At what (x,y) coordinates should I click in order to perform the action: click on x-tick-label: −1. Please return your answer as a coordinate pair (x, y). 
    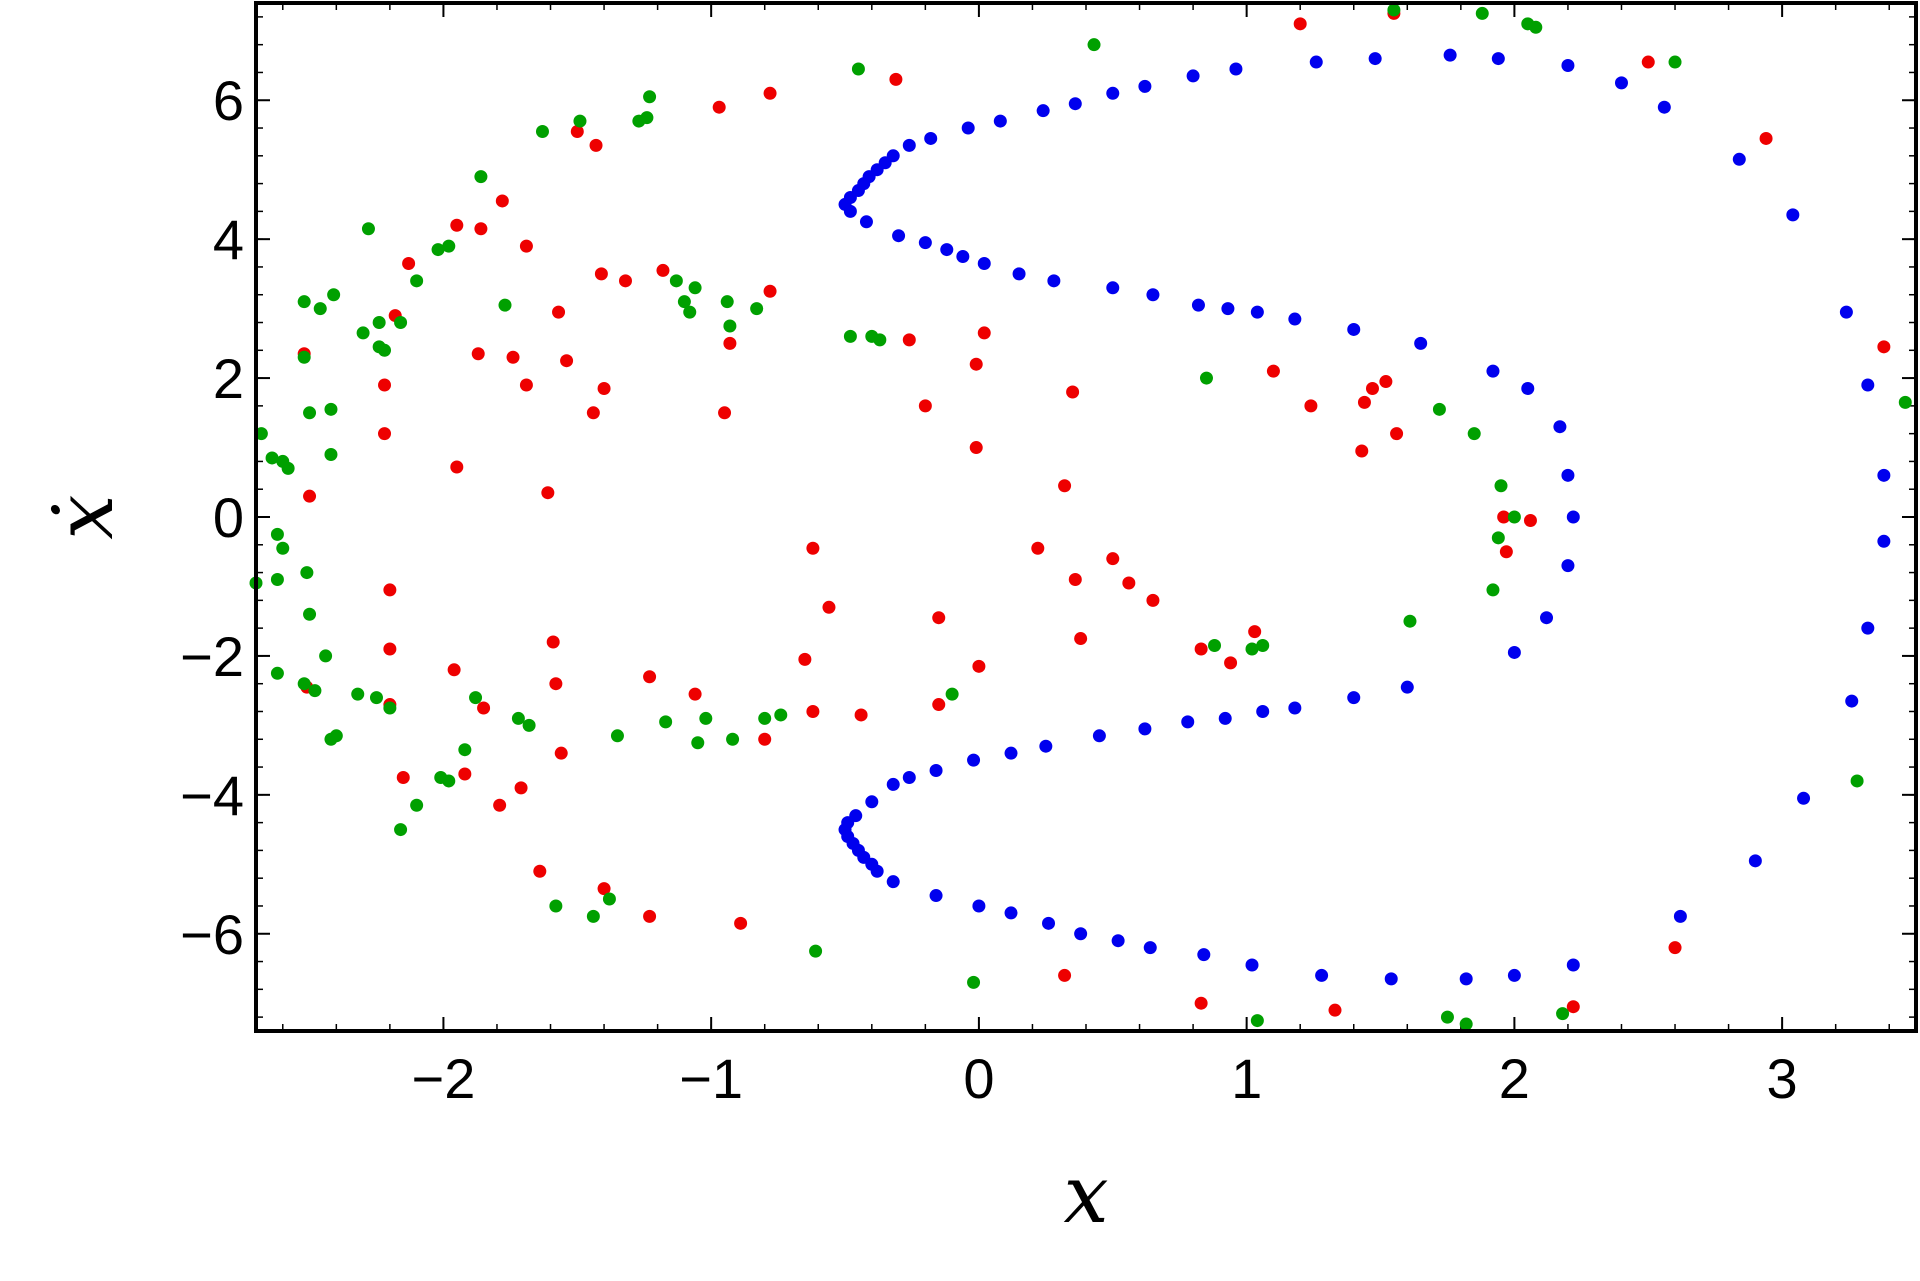
    Looking at the image, I should click on (711, 1078).